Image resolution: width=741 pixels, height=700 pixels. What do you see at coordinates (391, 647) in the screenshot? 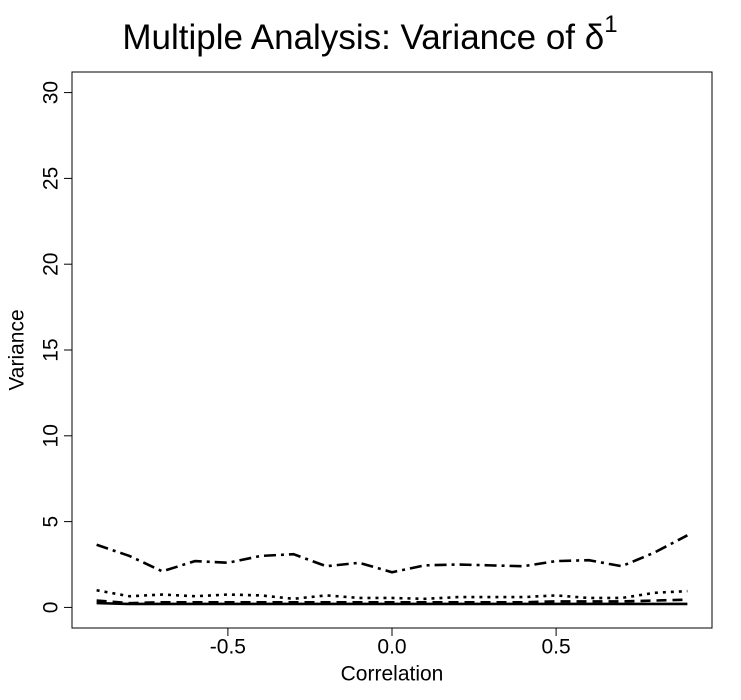
I see `x-tick-label: 0.0` at bounding box center [391, 647].